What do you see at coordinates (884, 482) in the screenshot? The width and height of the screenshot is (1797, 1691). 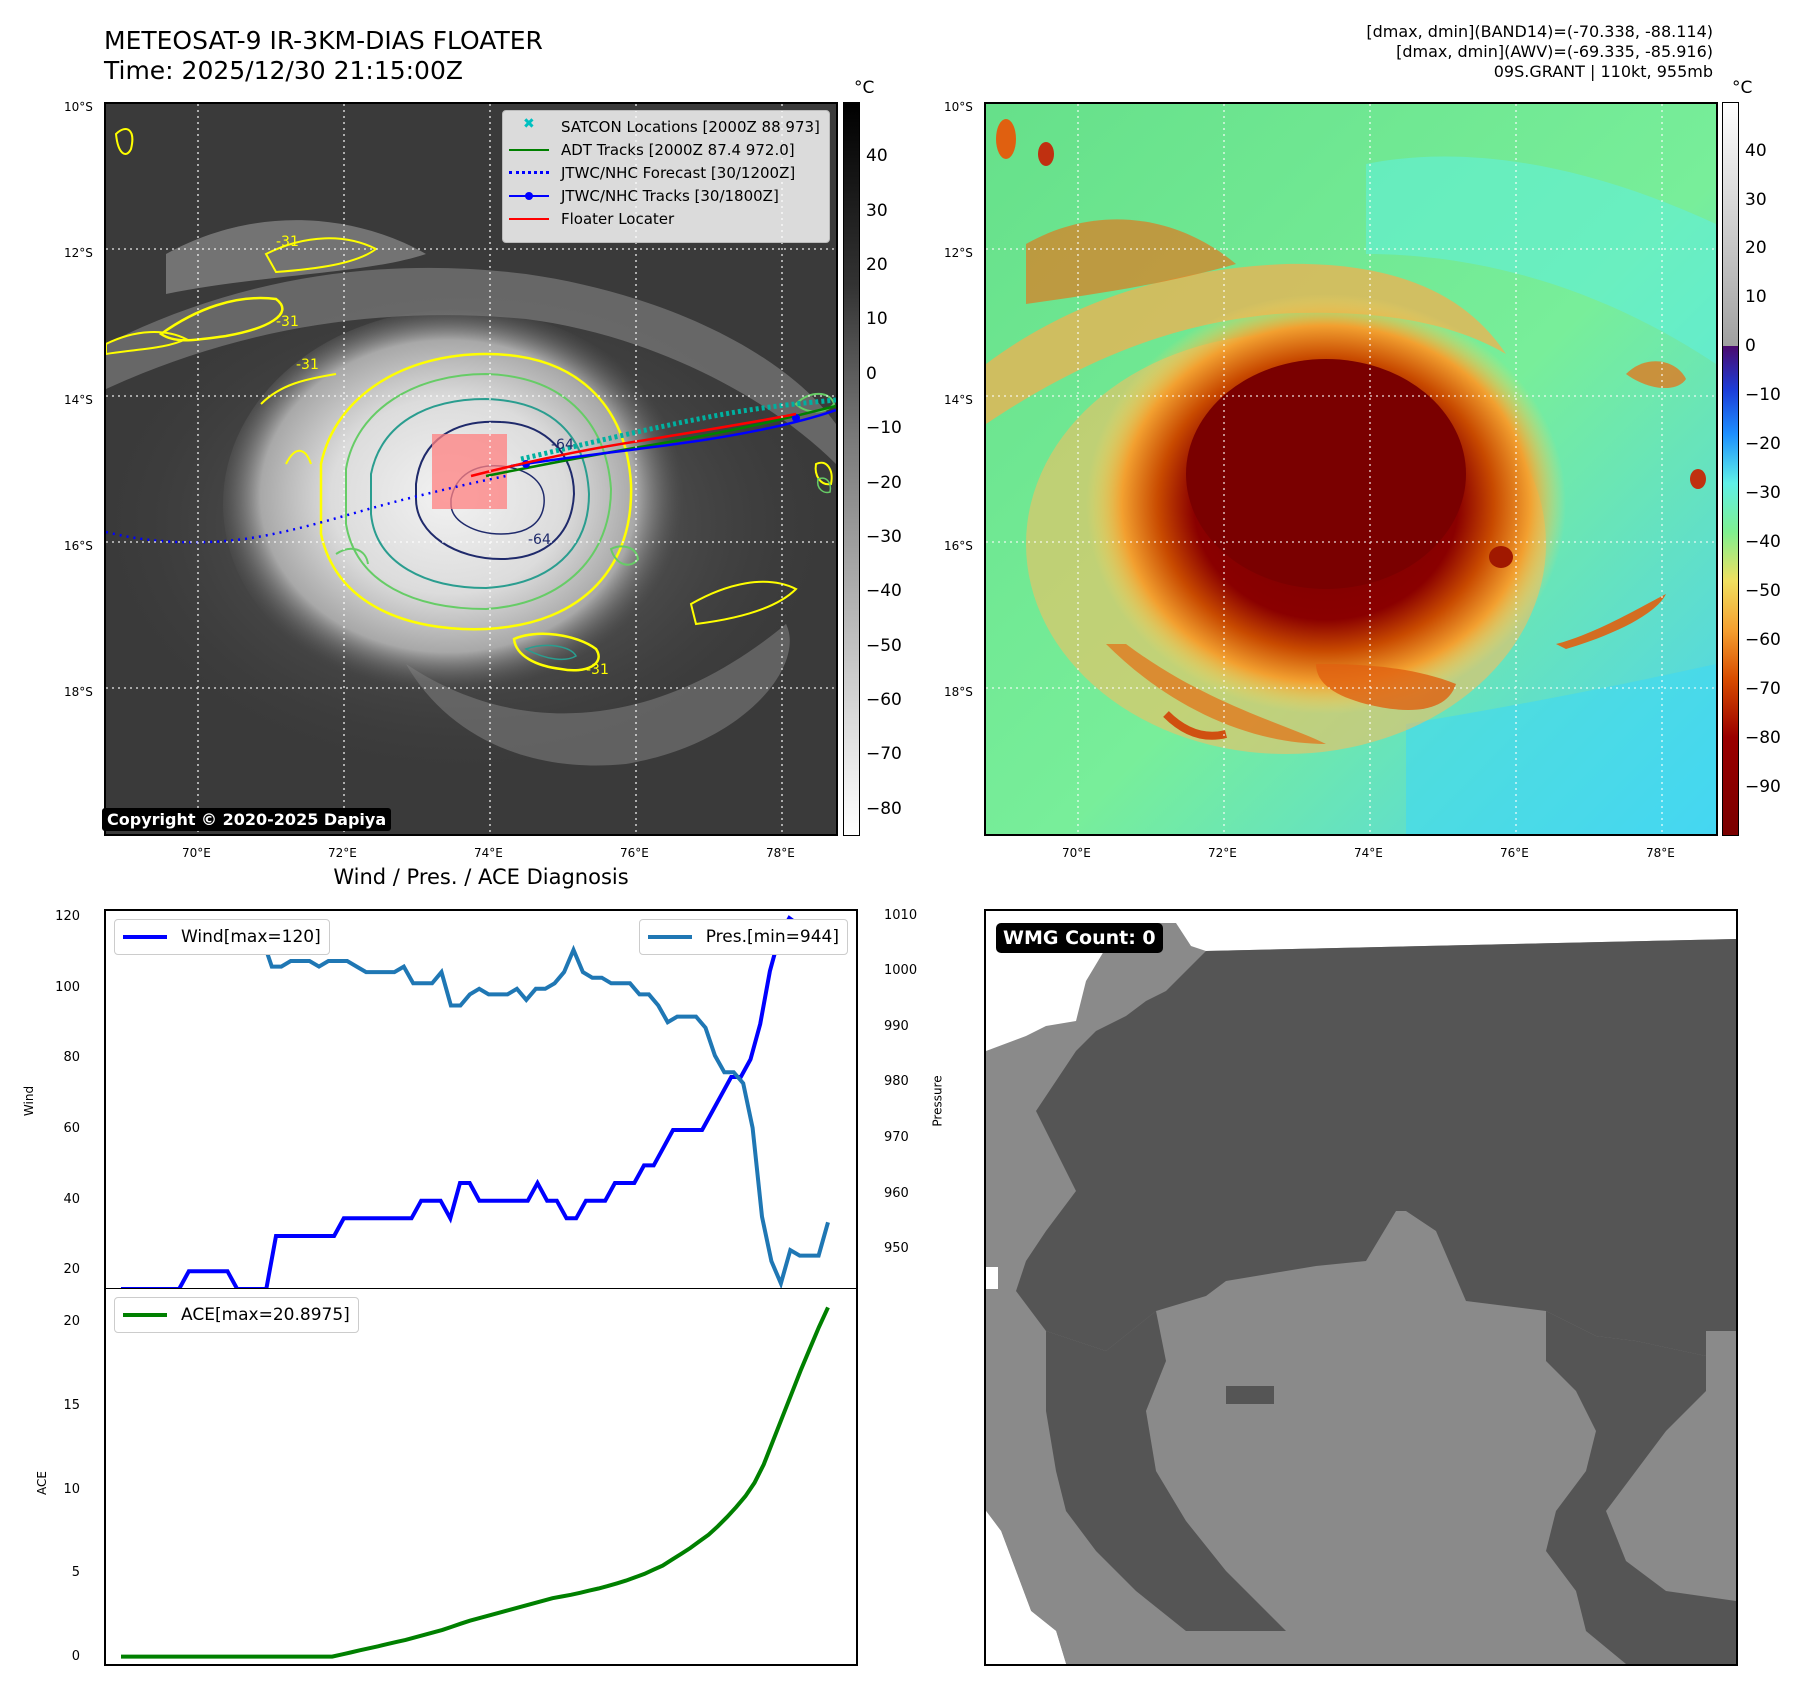 I see `ir-colorbar-tick: −20` at bounding box center [884, 482].